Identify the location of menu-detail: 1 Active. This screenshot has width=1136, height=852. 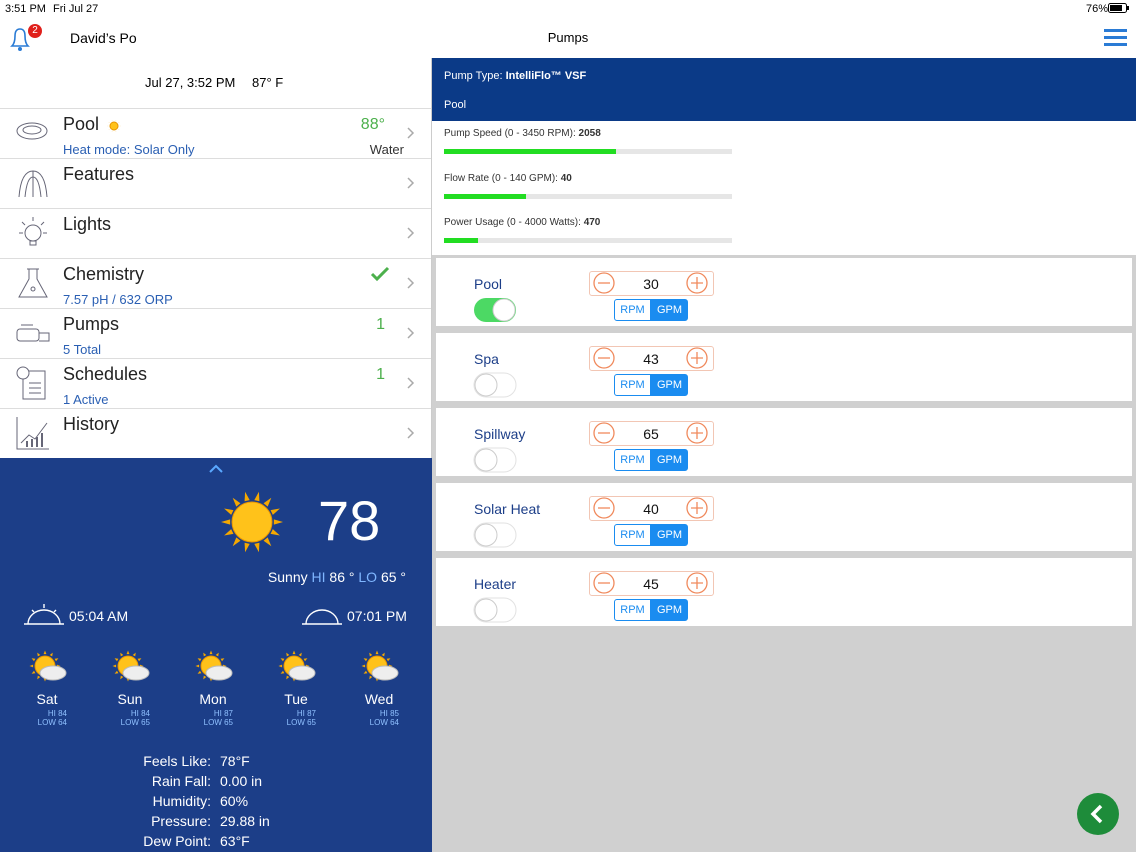
(86, 399).